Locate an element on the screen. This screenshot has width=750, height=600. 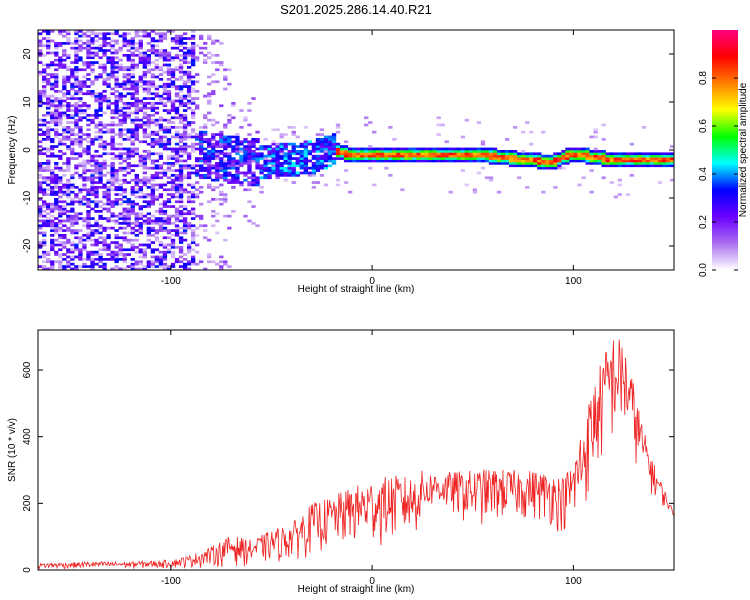
snr-xtick-label: 0 is located at coordinates (372, 581).